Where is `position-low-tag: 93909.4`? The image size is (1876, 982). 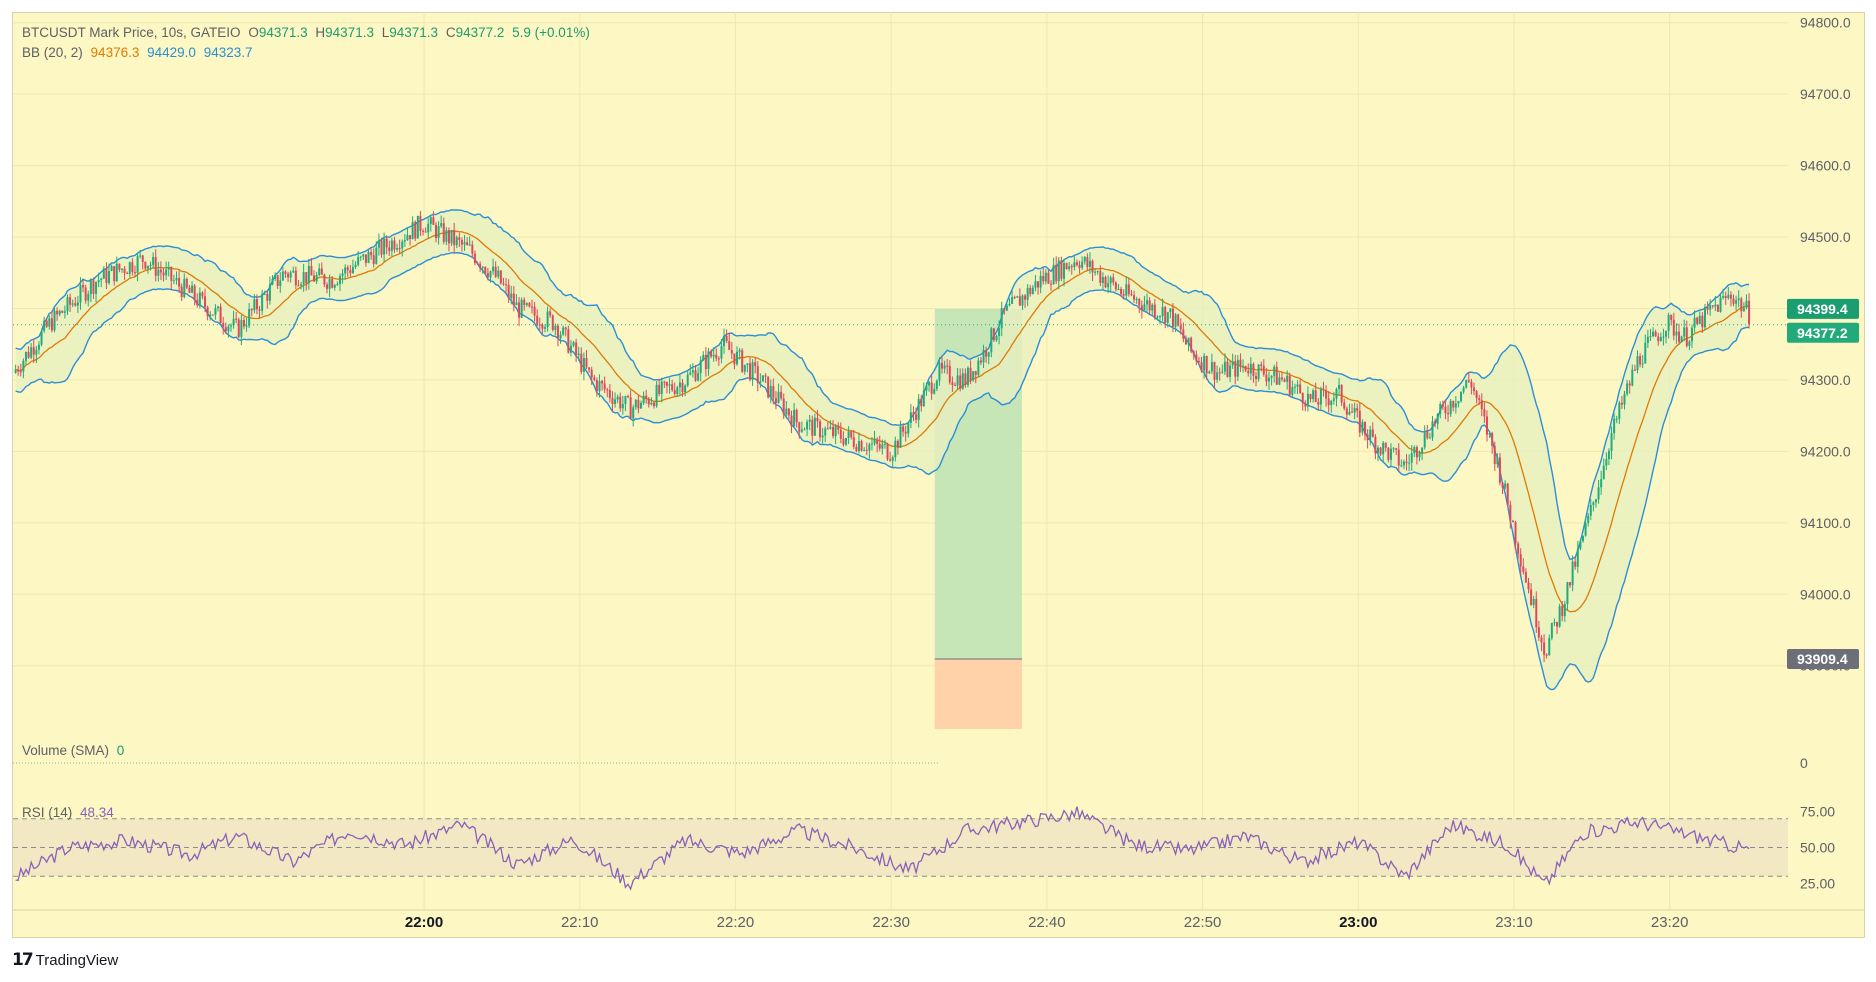 position-low-tag: 93909.4 is located at coordinates (1823, 658).